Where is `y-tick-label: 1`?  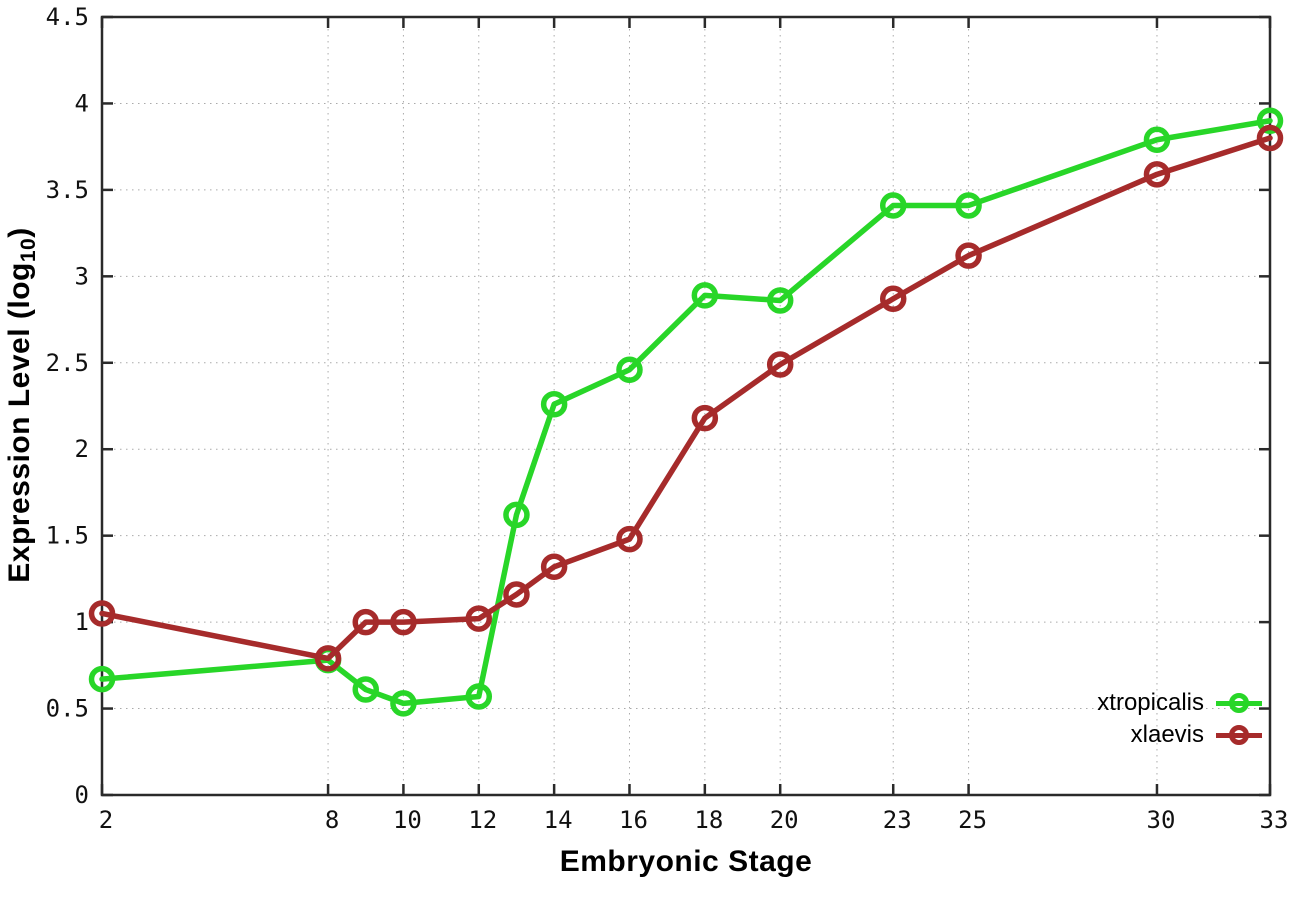
y-tick-label: 1 is located at coordinates (82, 622).